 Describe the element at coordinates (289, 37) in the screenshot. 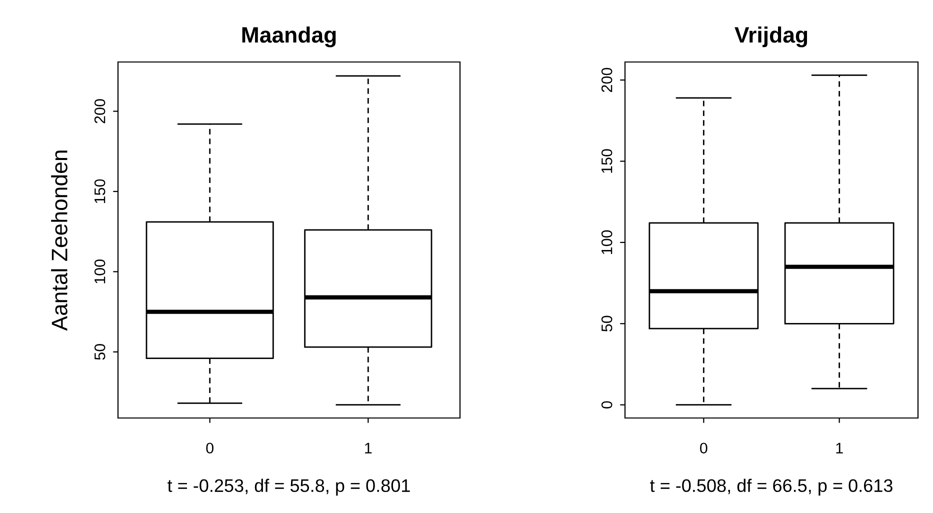

I see `chart-title: Maandag` at that location.